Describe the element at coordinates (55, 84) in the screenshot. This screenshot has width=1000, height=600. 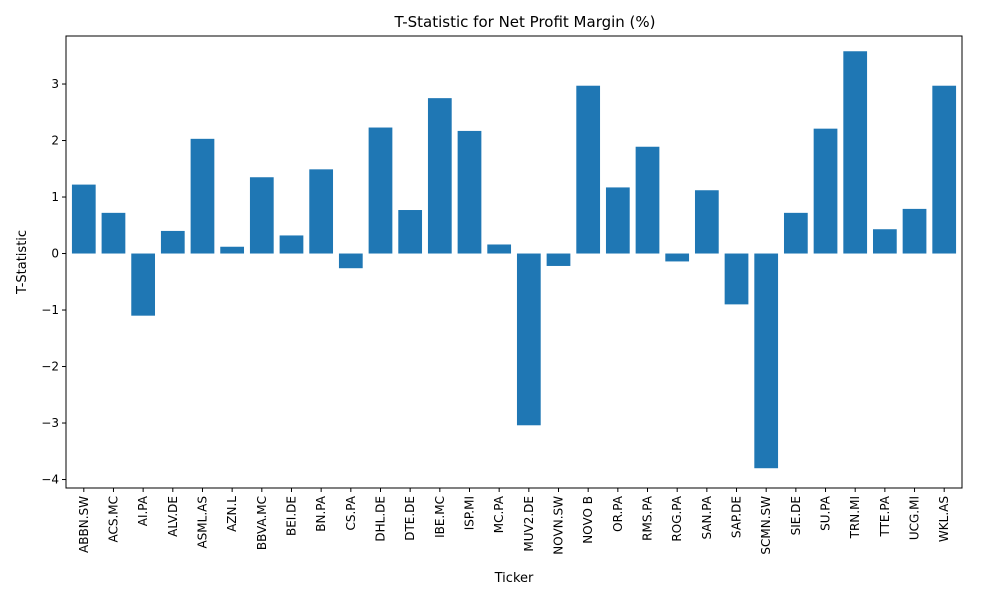
I see `y-tick-label: 3` at that location.